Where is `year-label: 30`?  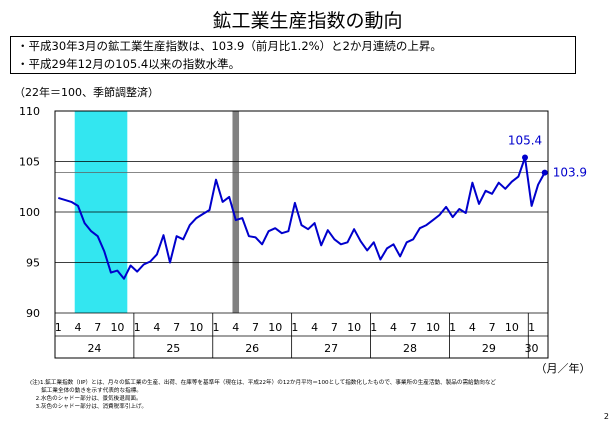
year-label: 30 is located at coordinates (532, 348).